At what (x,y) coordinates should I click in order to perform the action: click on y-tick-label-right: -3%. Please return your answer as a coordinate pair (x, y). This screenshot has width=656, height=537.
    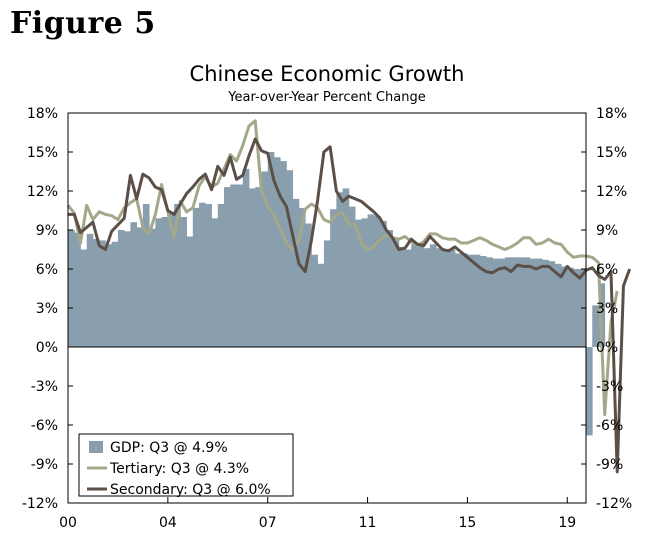
    Looking at the image, I should click on (609, 387).